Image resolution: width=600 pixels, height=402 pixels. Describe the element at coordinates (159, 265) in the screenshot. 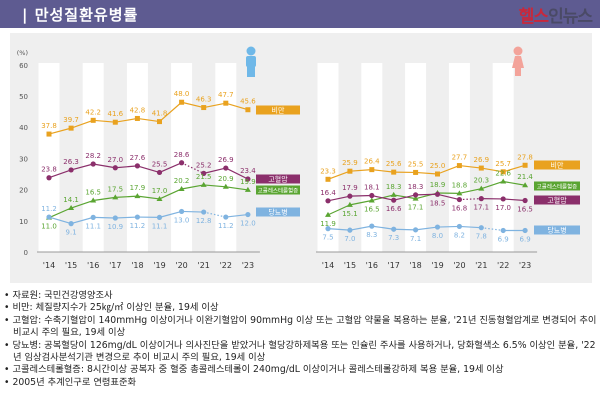

I see `x-tick-label: '19` at that location.